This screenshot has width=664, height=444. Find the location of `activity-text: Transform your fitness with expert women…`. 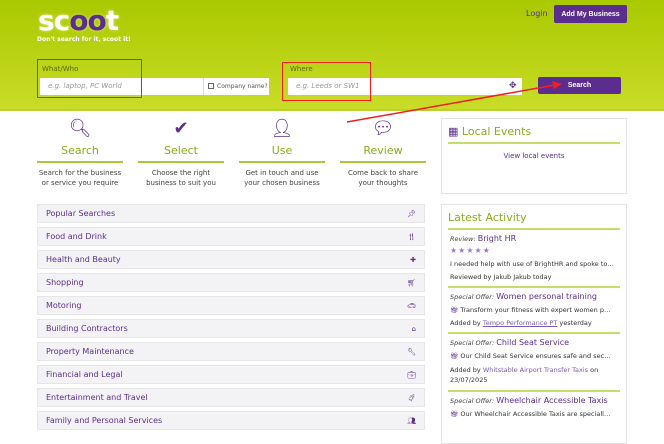

activity-text: Transform your fitness with expert women… is located at coordinates (537, 310).